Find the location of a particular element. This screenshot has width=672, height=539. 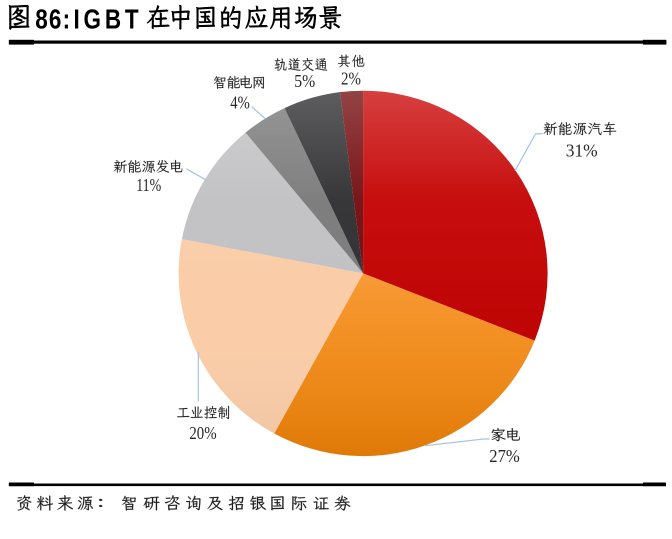

svg-text: 20% is located at coordinates (202, 433).